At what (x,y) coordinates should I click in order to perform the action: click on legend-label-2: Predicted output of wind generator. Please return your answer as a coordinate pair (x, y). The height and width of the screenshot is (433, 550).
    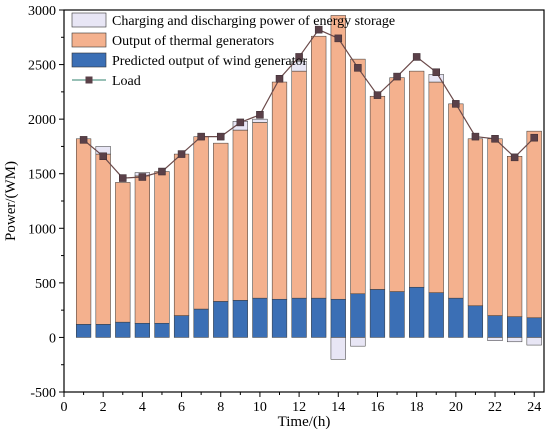
    Looking at the image, I should click on (210, 61).